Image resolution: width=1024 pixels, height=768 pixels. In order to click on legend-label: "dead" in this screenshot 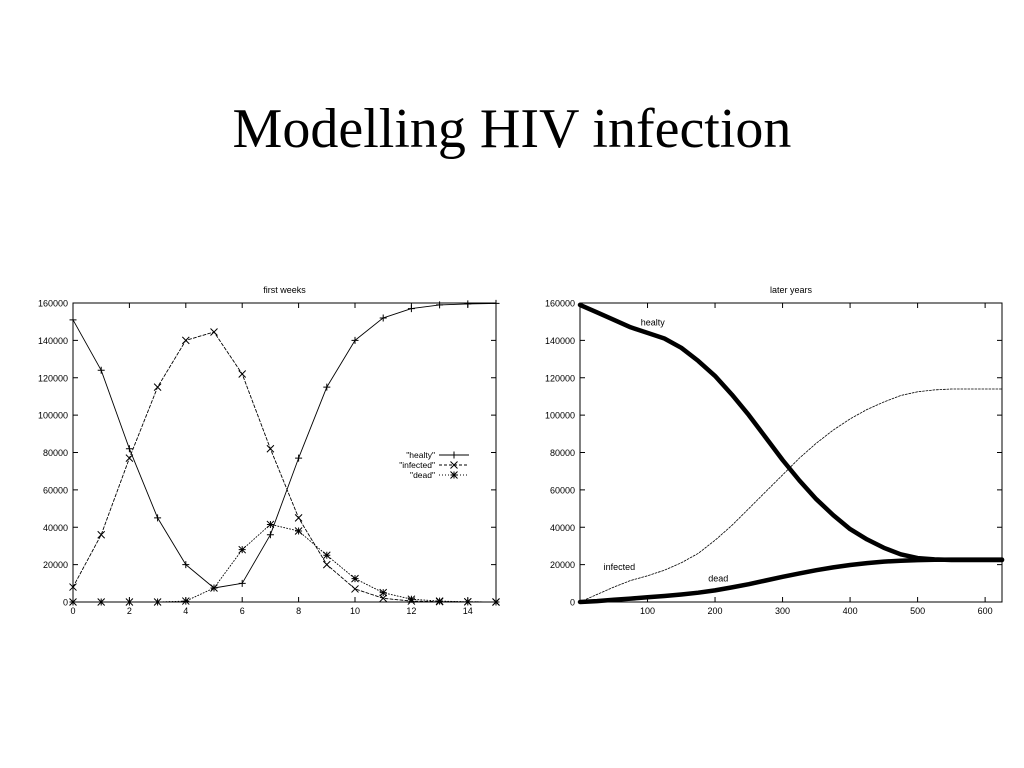, I will do `click(422, 475)`.